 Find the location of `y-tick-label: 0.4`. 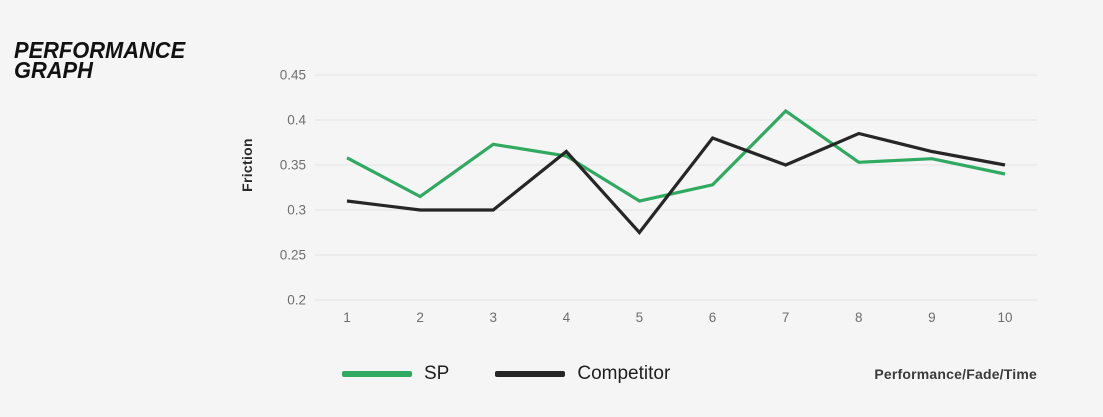

y-tick-label: 0.4 is located at coordinates (296, 120).